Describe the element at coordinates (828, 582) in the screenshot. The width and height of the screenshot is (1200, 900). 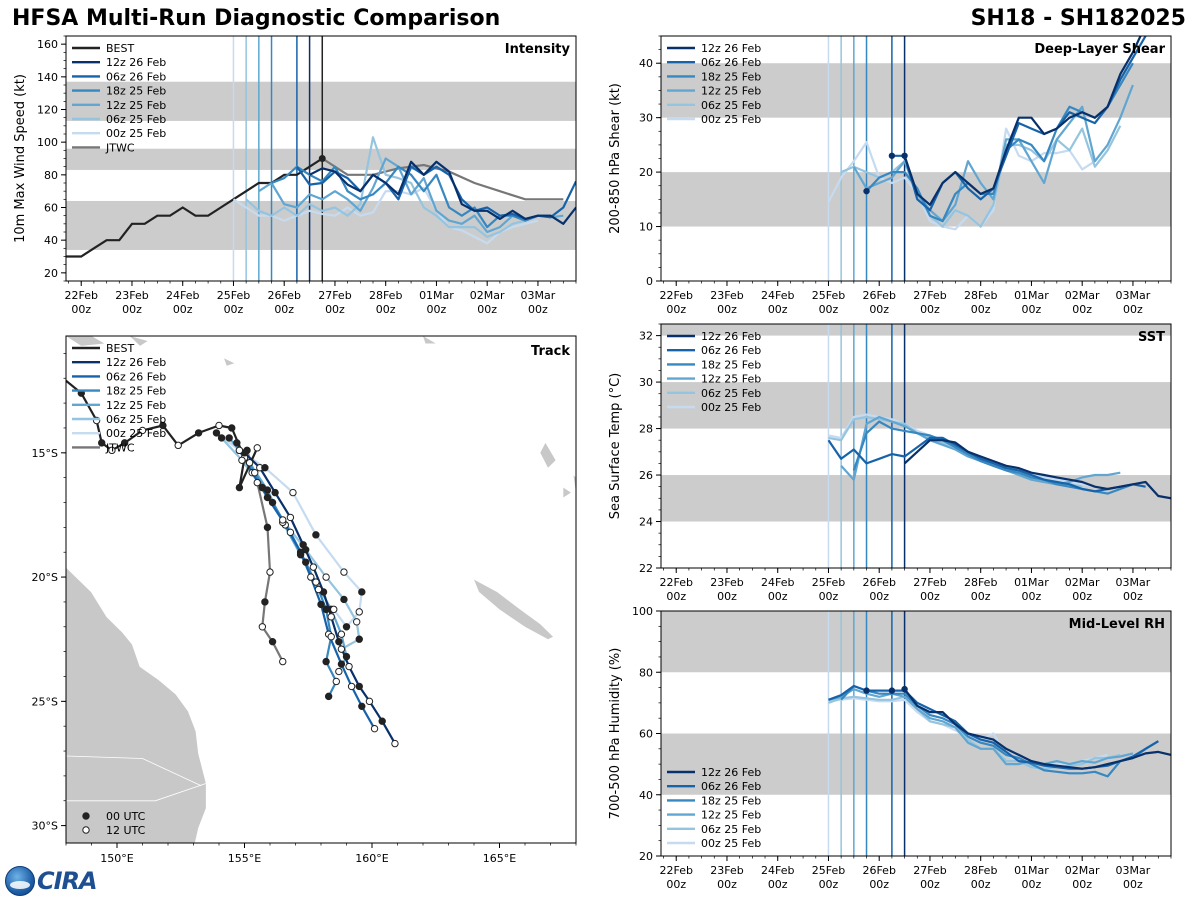
I see `sst-xtick-label: 25Feb` at that location.